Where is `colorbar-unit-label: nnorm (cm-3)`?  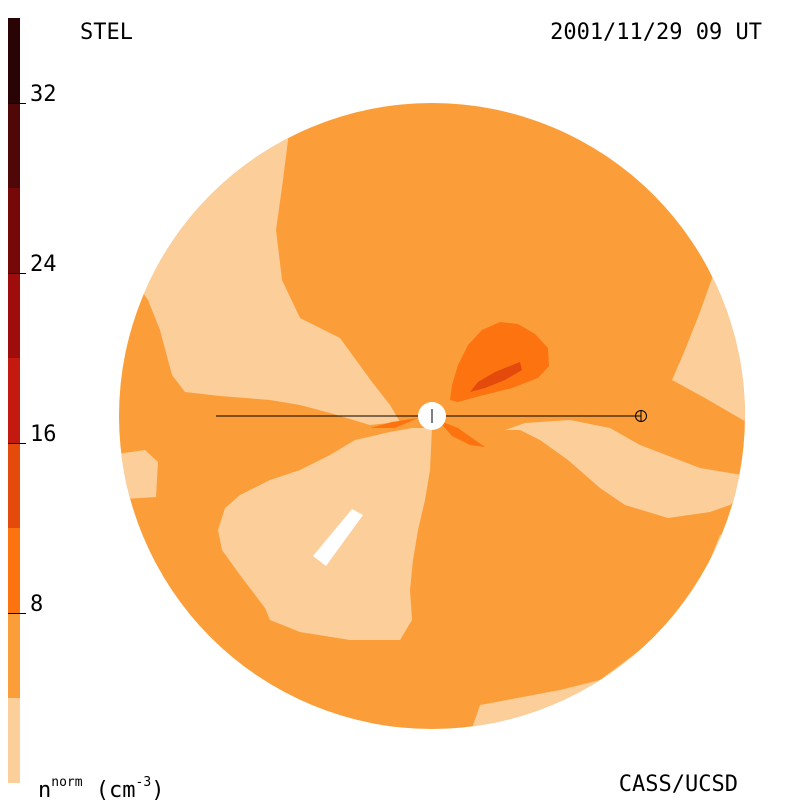
colorbar-unit-label: nnorm (cm-3) is located at coordinates (101, 787).